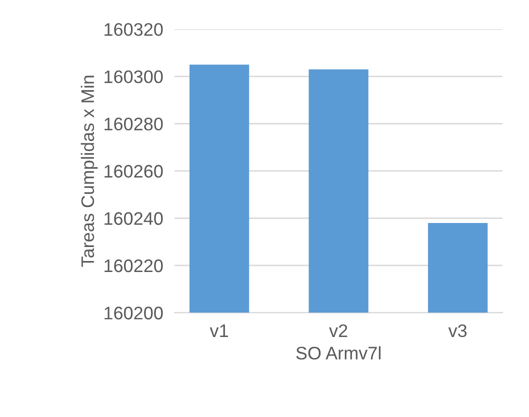  I want to click on y-tick-label: 160320, so click(133, 29).